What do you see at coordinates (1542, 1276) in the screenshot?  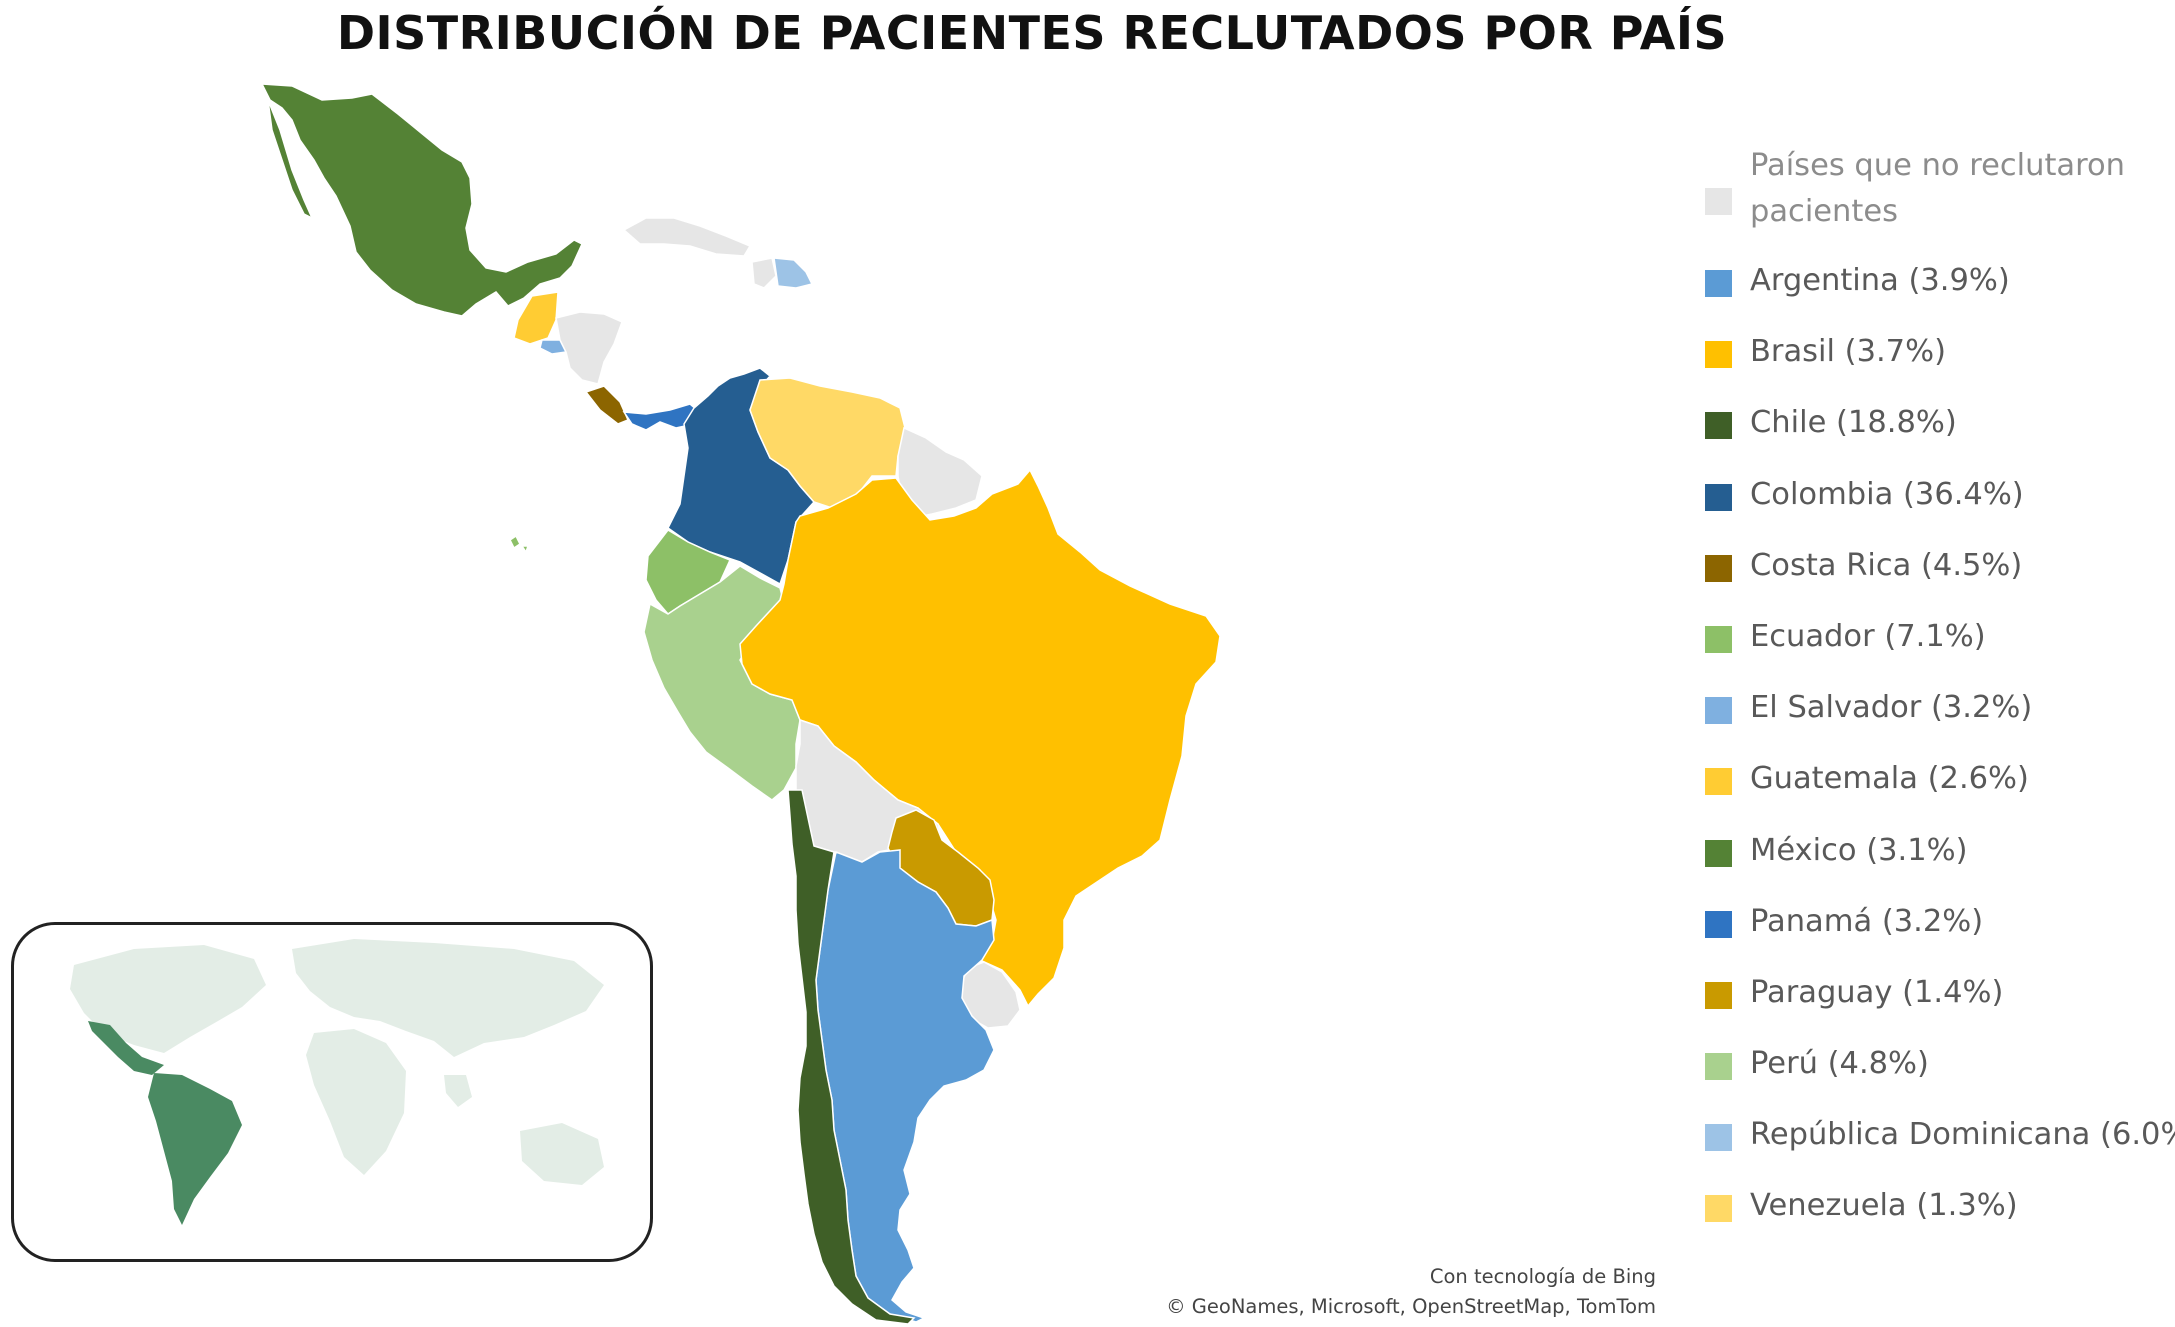 I see `credits-powered-by: Con tecnología de Bing` at bounding box center [1542, 1276].